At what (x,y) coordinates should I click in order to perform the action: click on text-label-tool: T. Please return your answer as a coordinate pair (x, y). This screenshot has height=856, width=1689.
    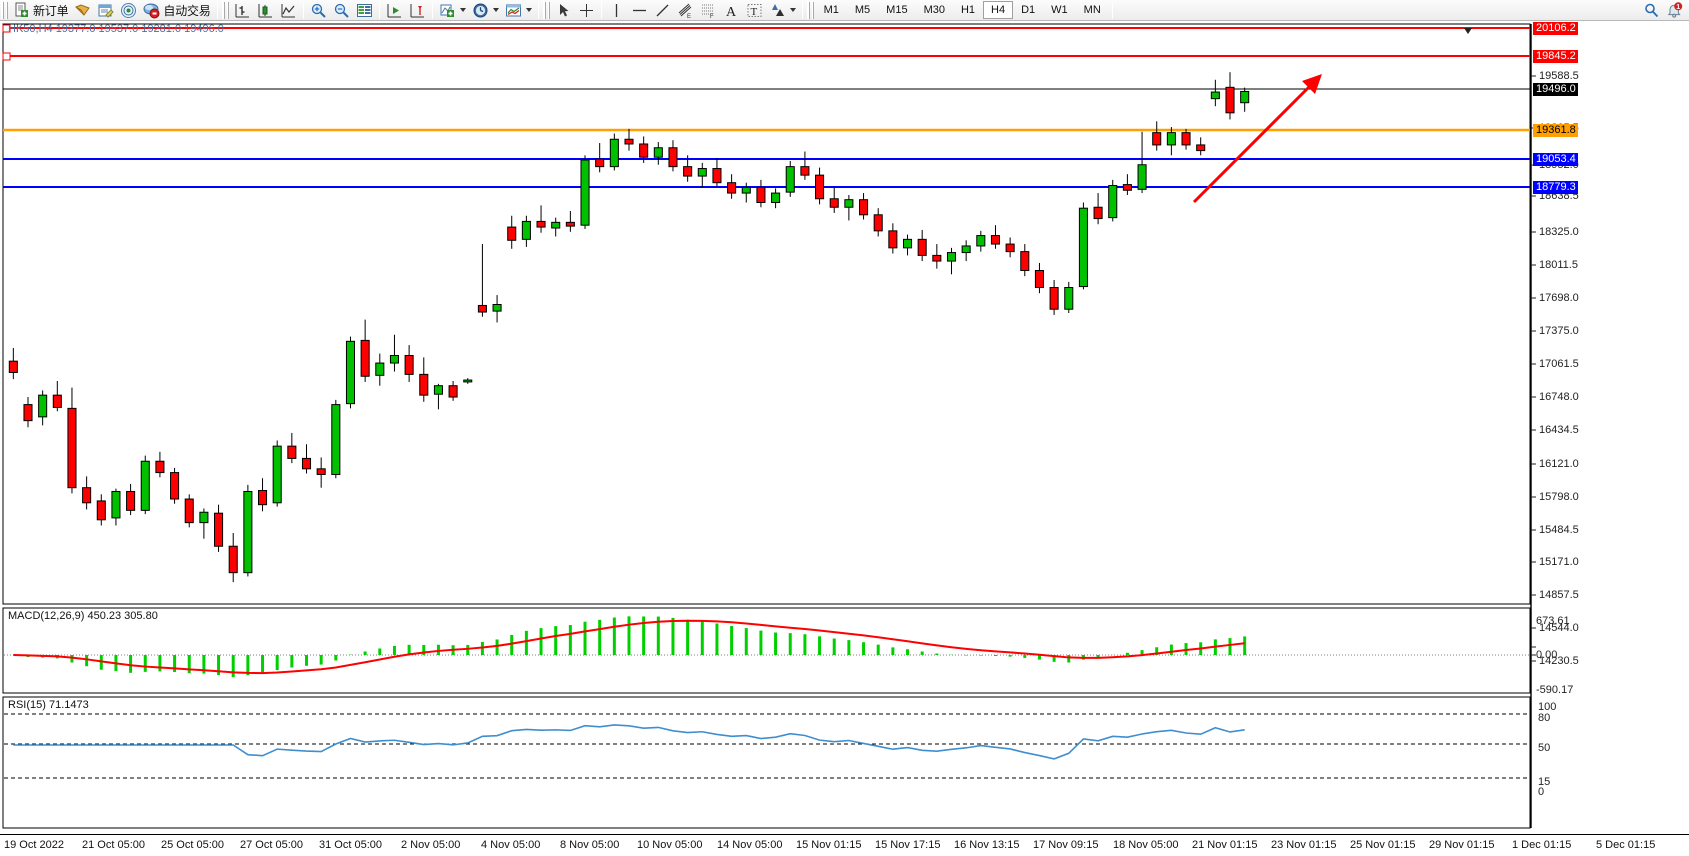
    Looking at the image, I should click on (754, 10).